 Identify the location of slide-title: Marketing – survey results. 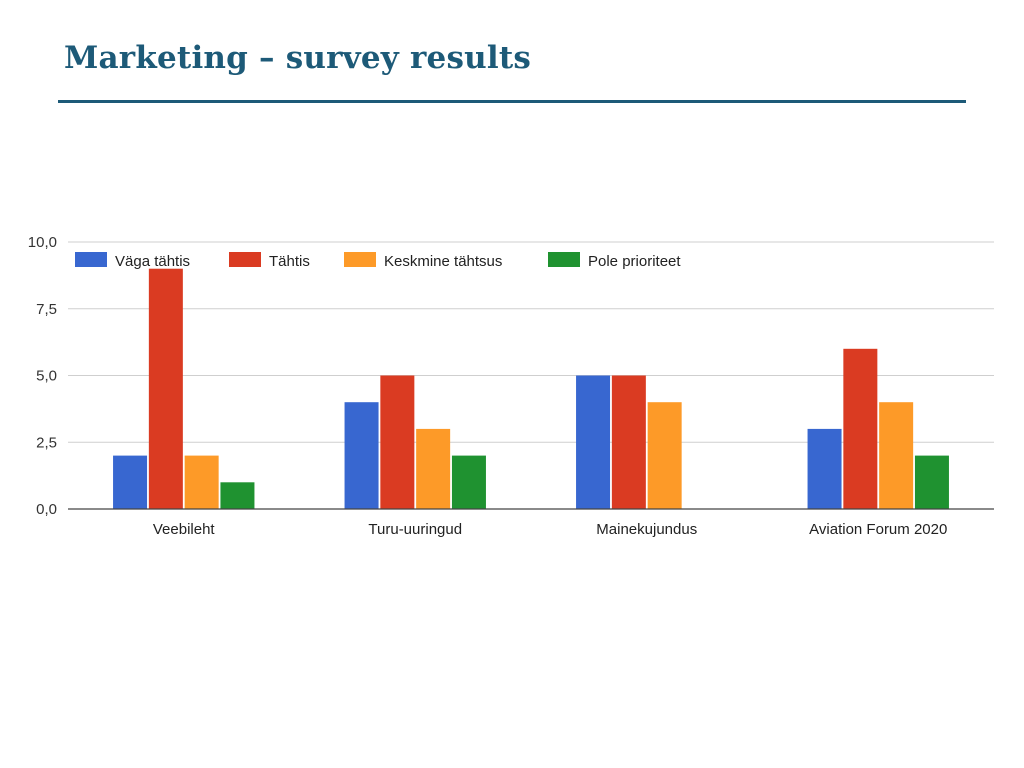
(297, 58).